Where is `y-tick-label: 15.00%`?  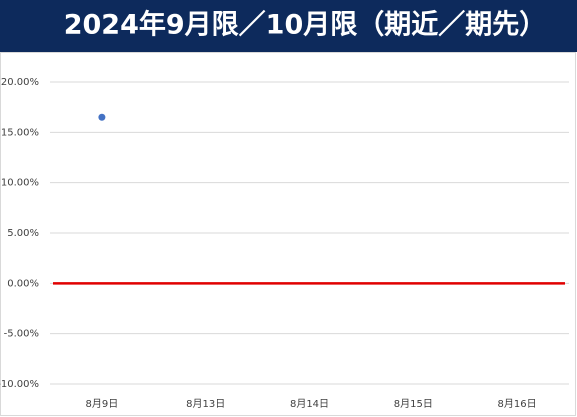
y-tick-label: 15.00% is located at coordinates (20, 132).